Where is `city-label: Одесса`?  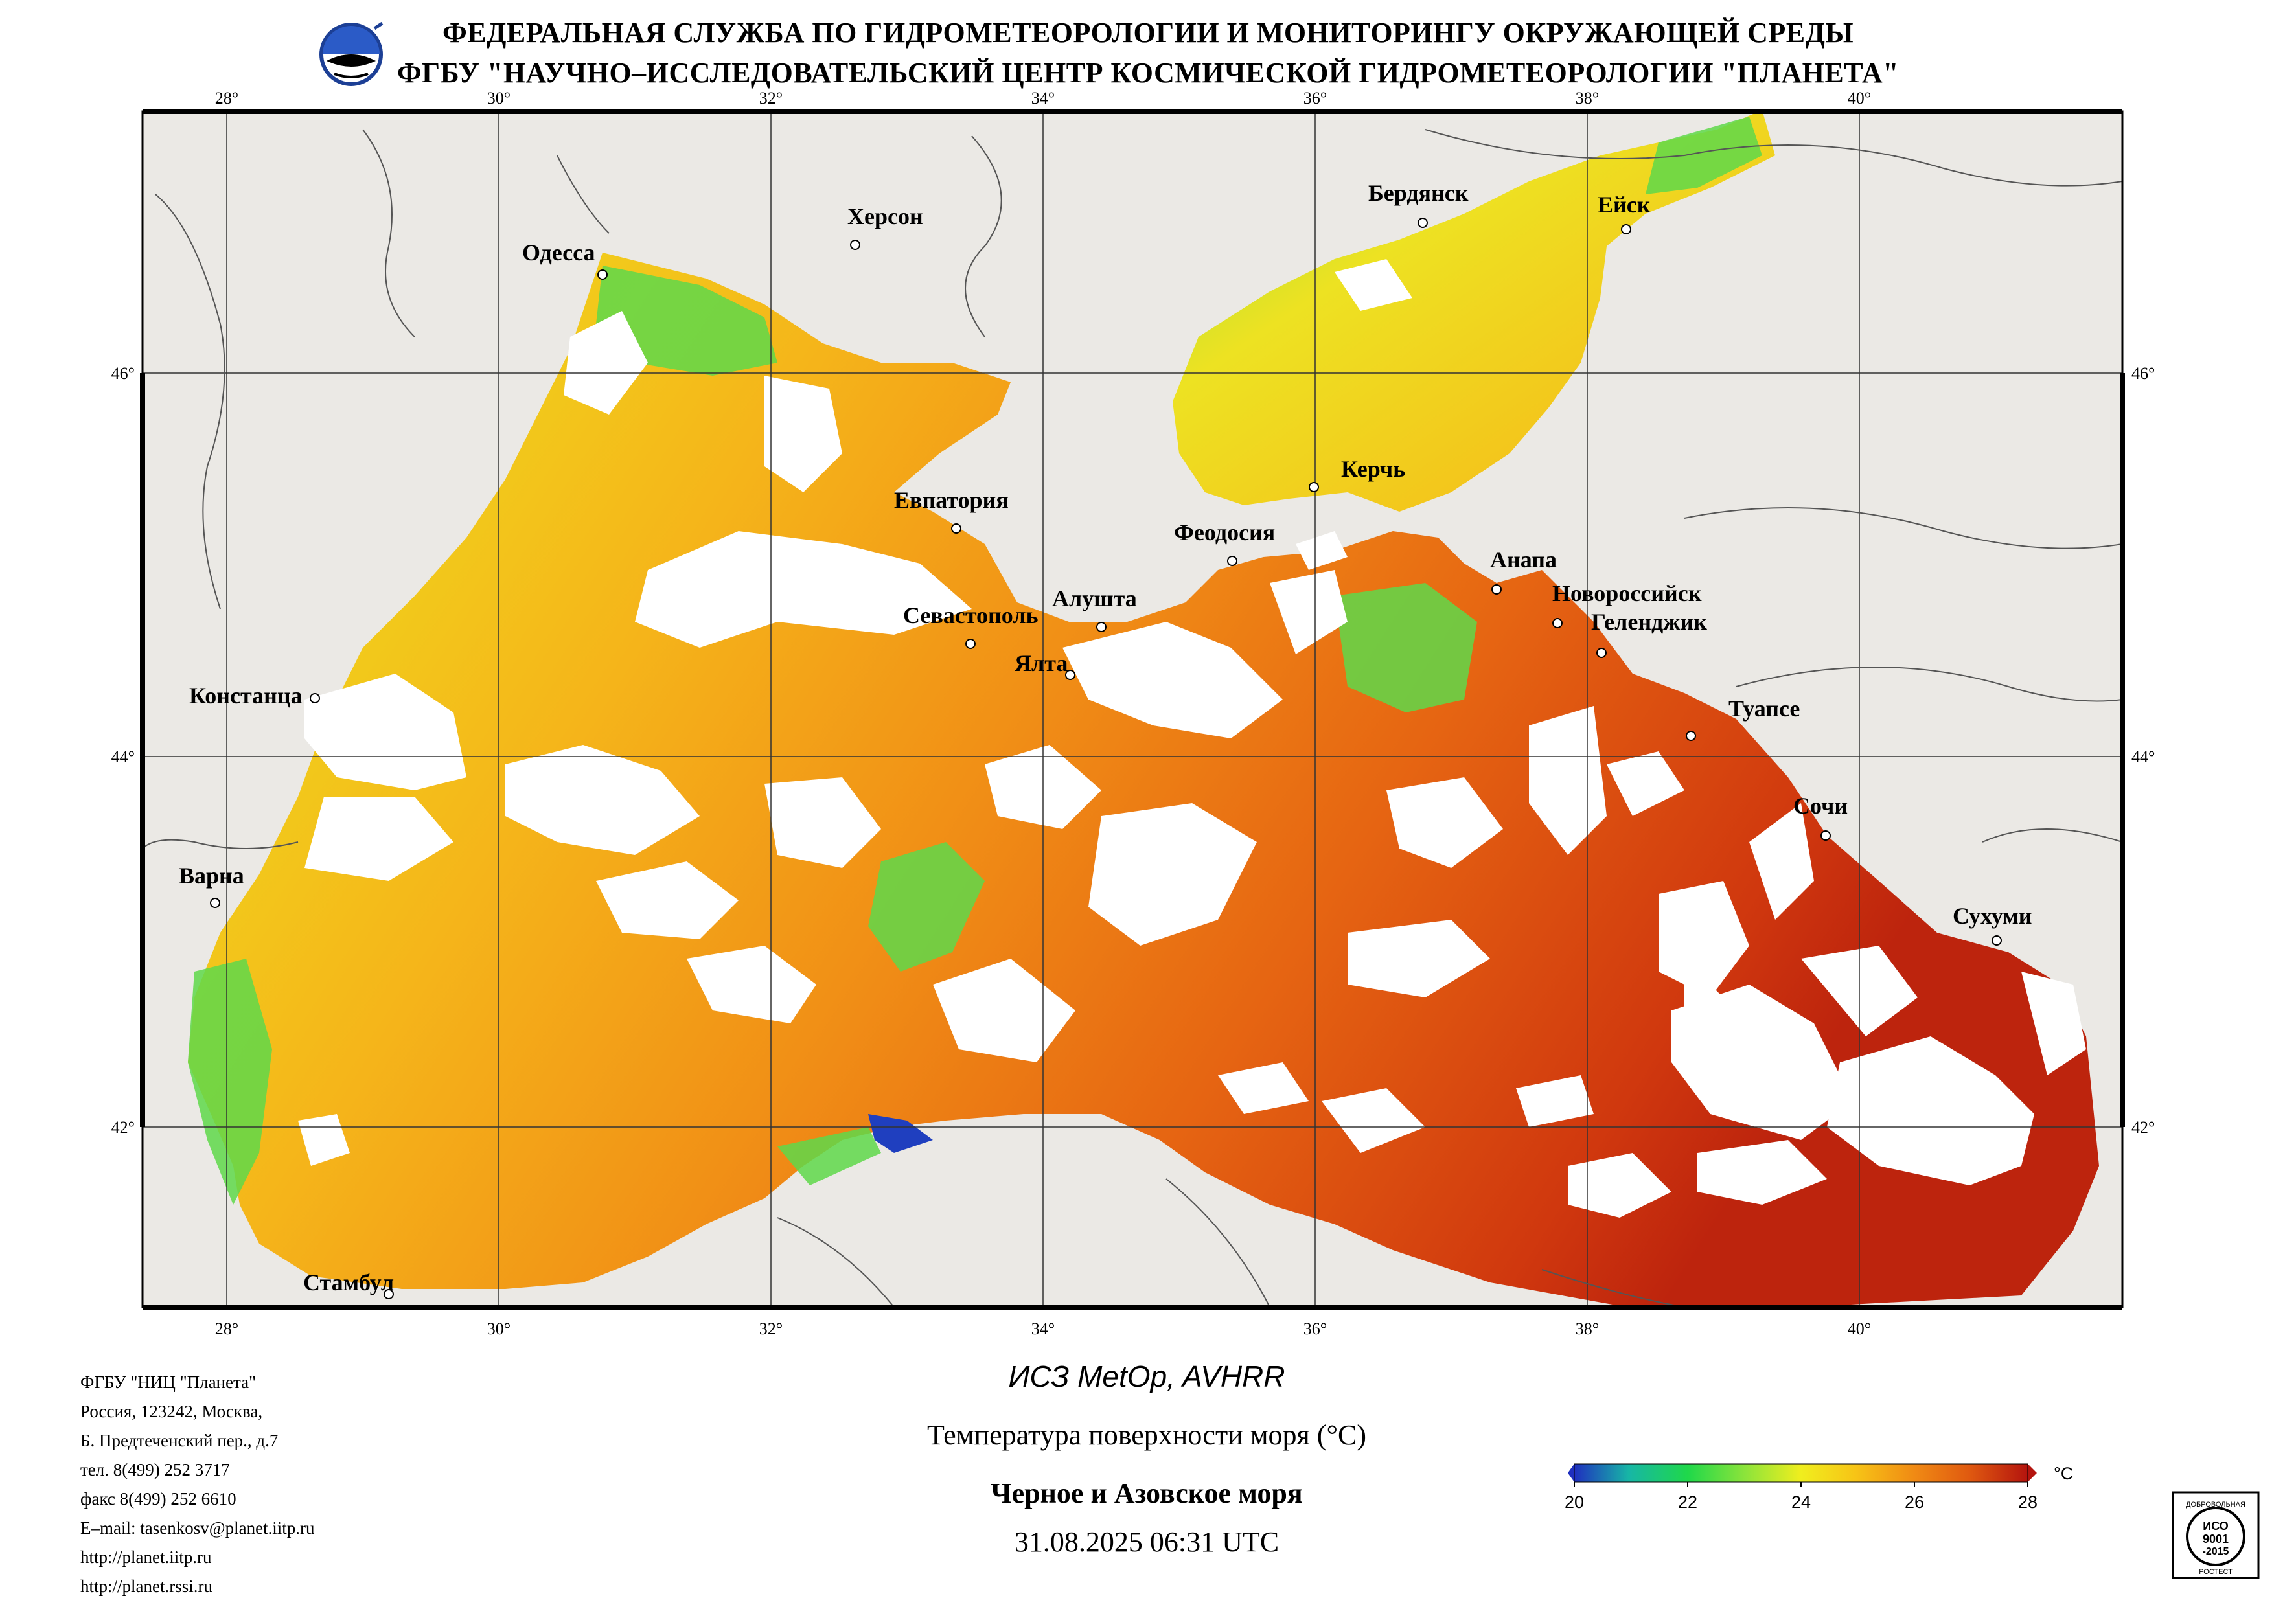 city-label: Одесса is located at coordinates (558, 253).